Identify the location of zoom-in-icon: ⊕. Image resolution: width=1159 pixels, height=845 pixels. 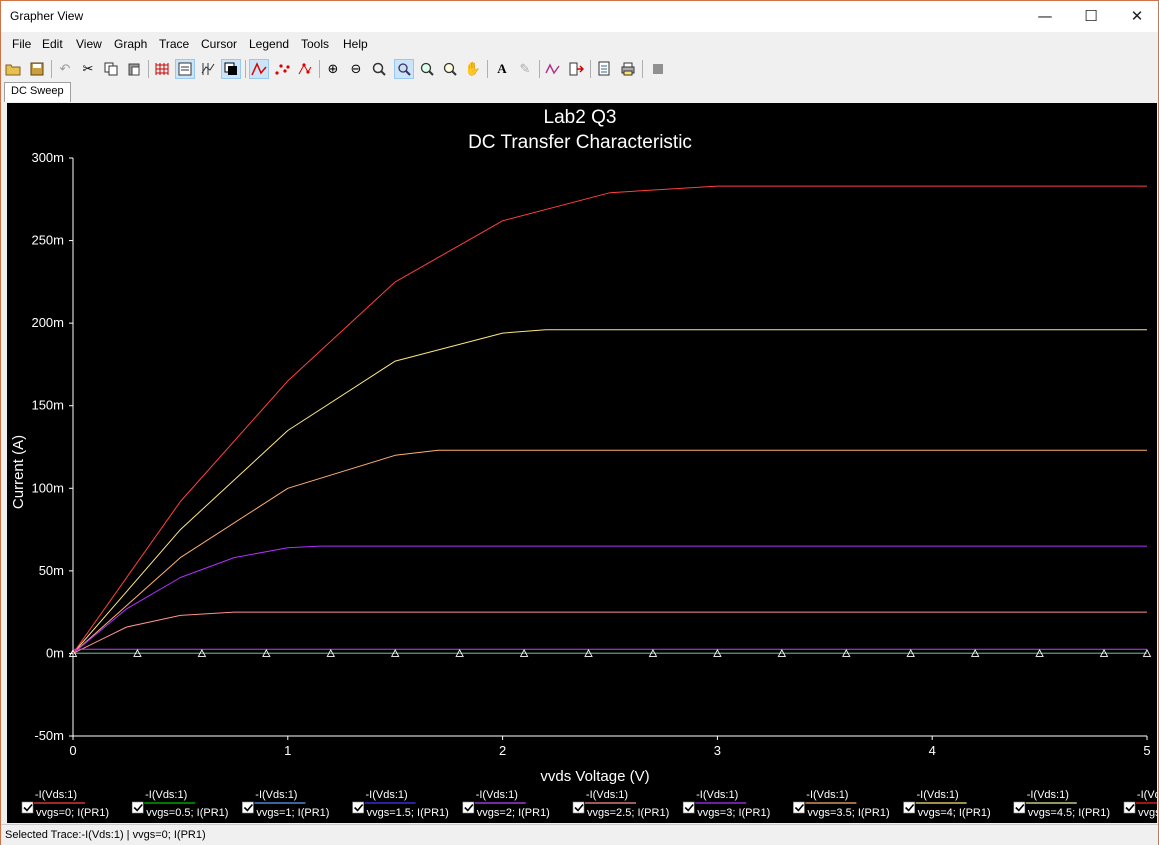
(333, 69).